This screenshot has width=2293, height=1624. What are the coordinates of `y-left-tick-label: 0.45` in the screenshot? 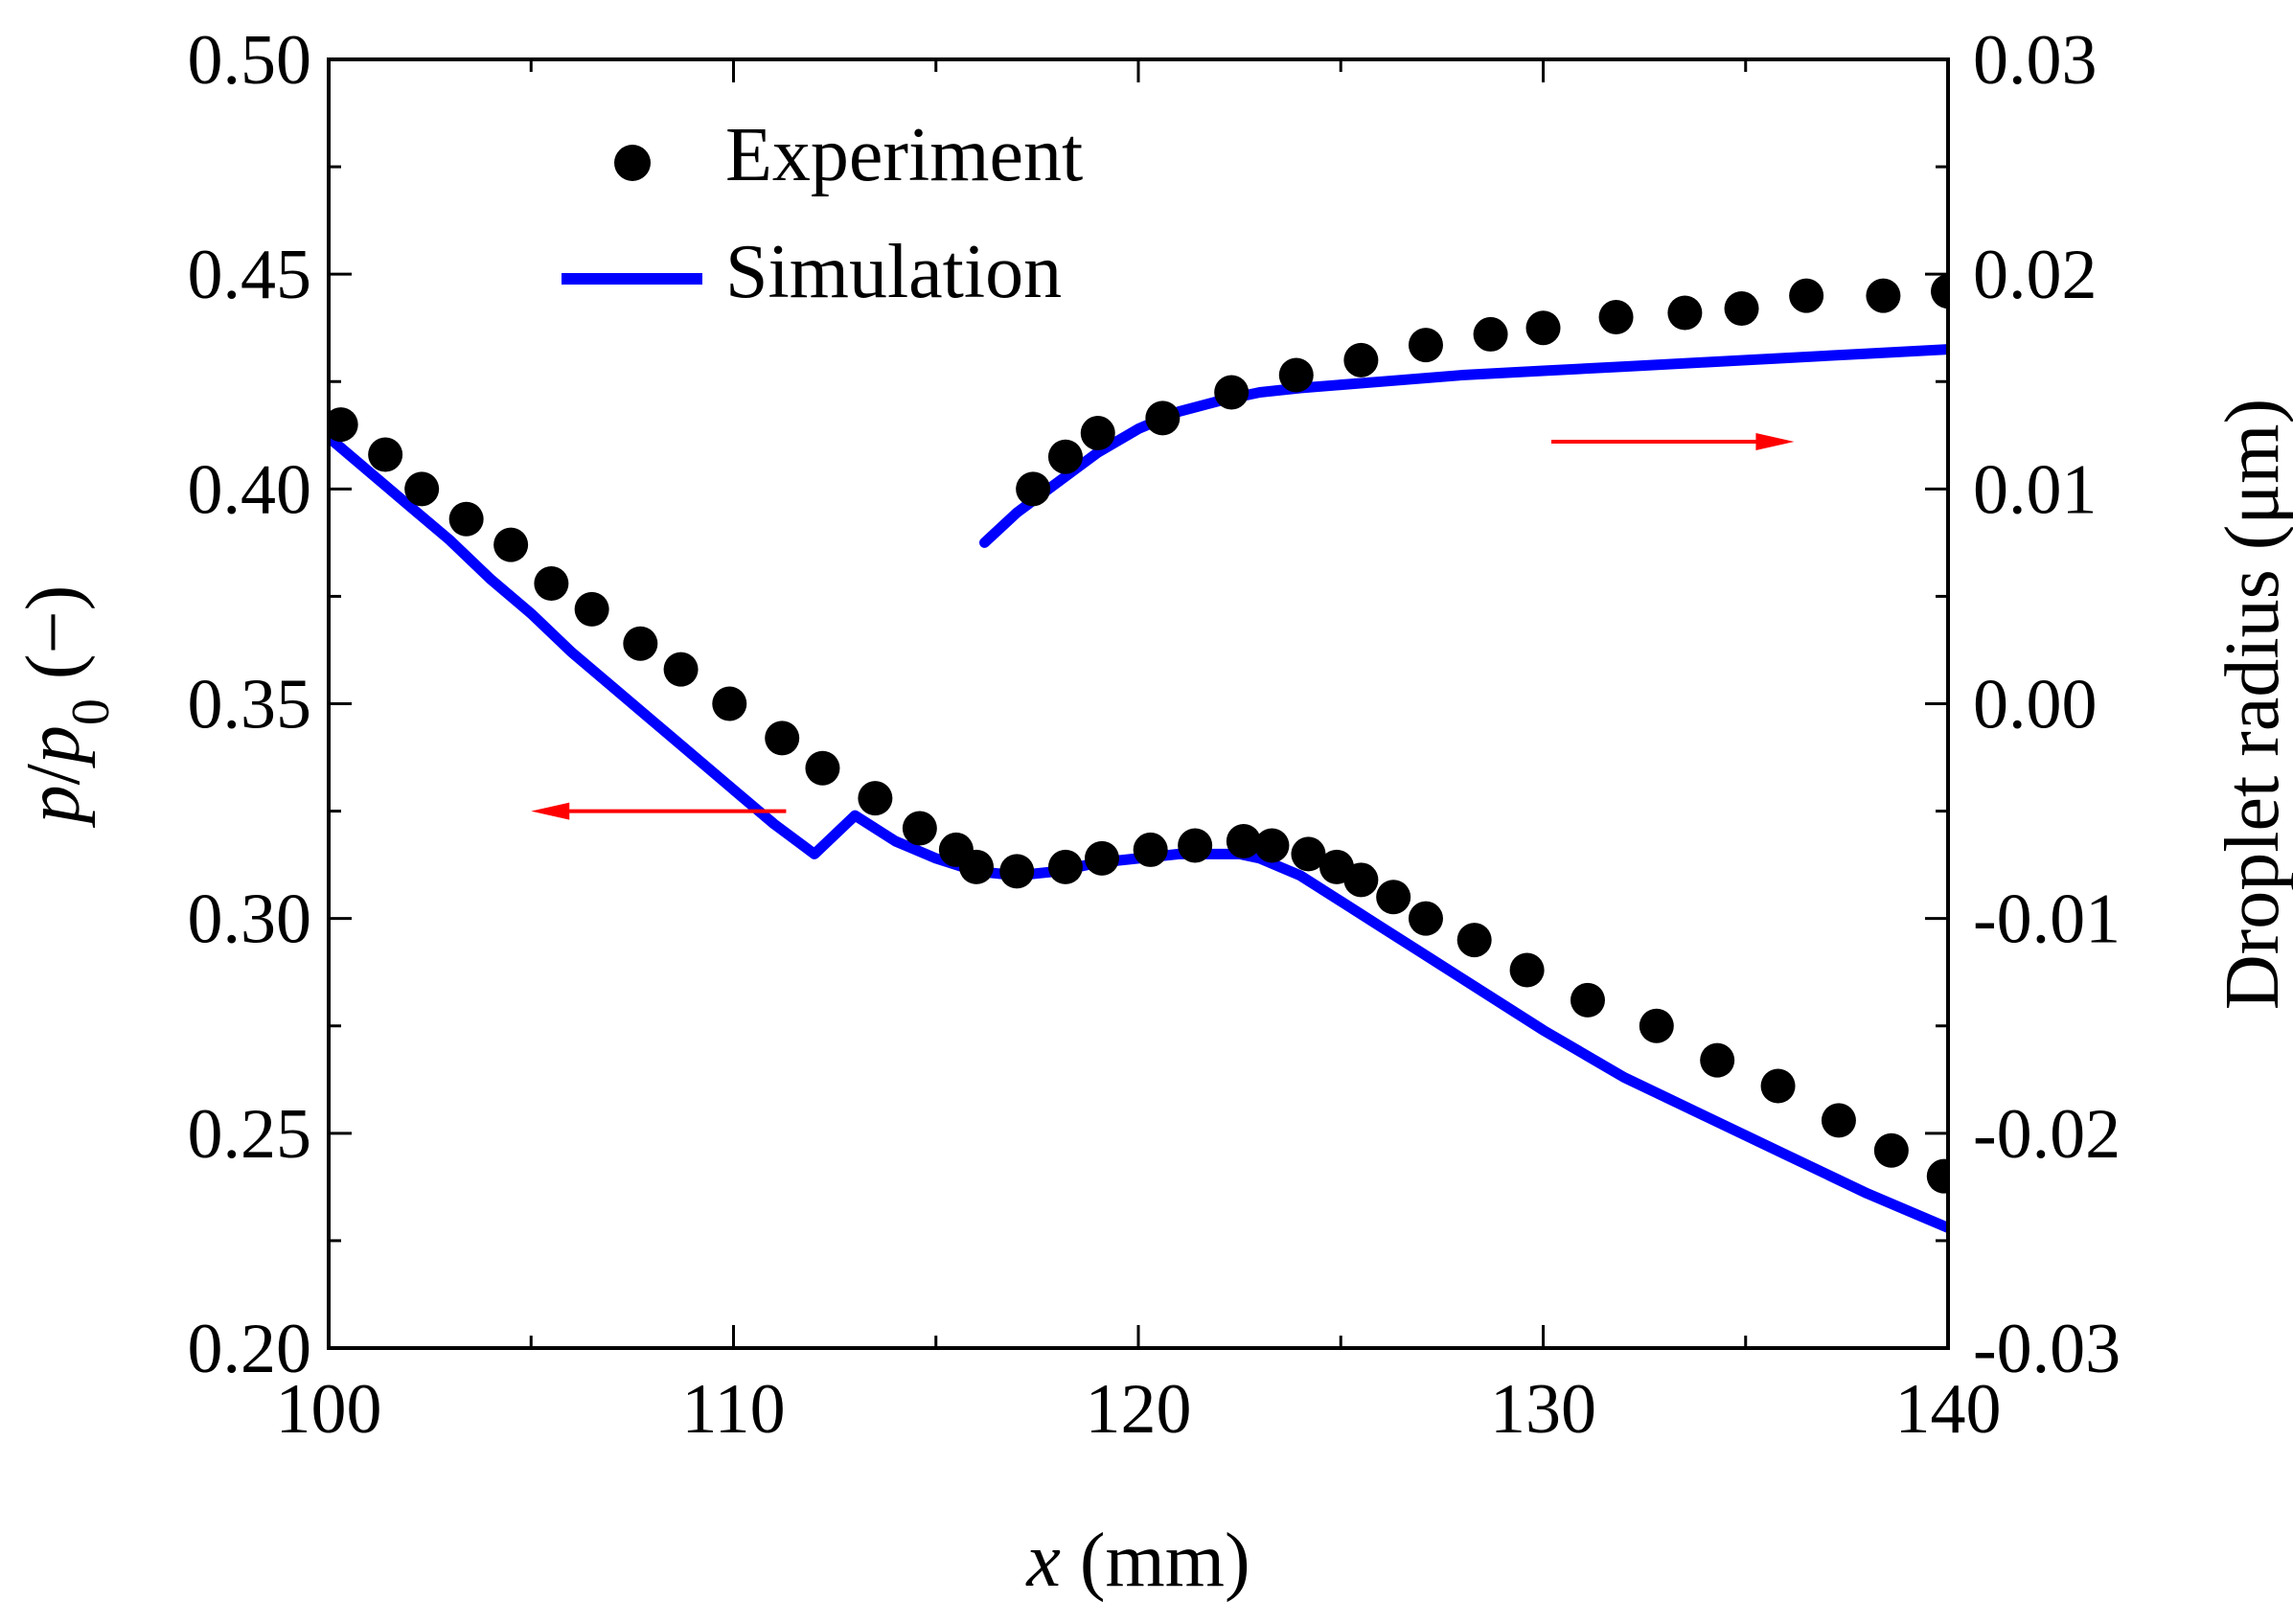 It's located at (250, 275).